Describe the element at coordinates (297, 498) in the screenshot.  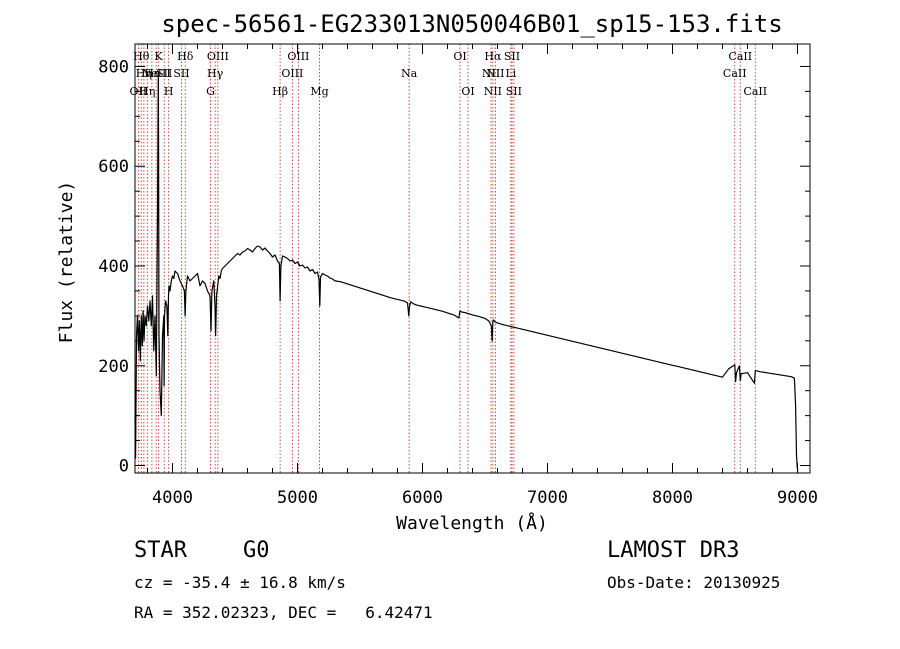
I see `x-tick-label: 5000` at that location.